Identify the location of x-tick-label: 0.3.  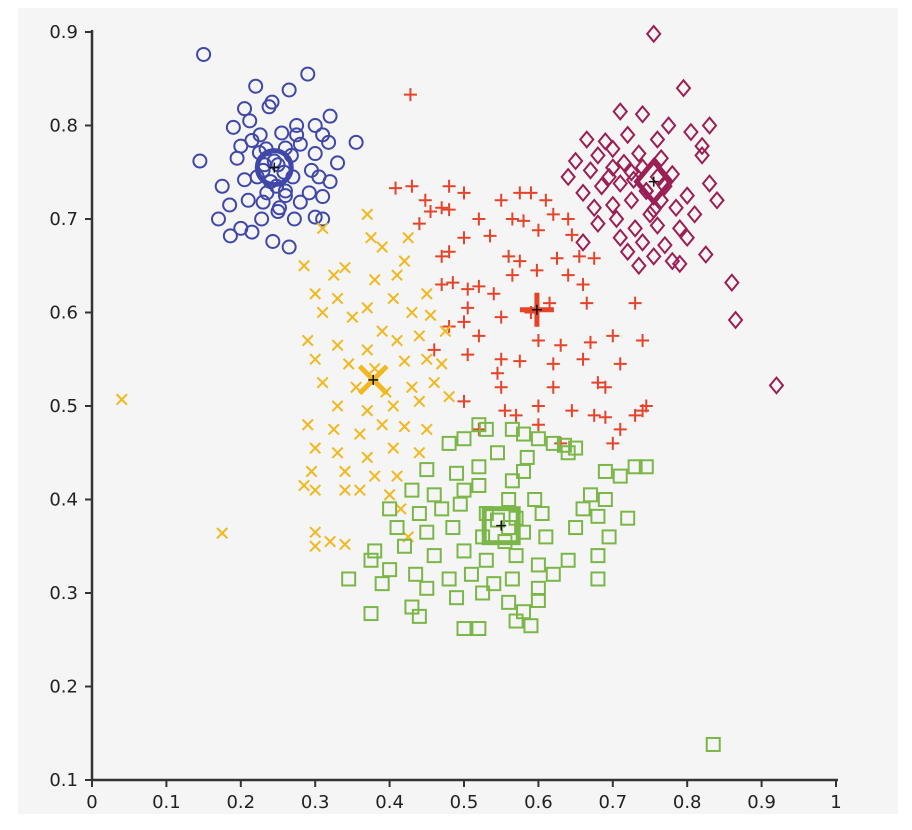
(315, 802).